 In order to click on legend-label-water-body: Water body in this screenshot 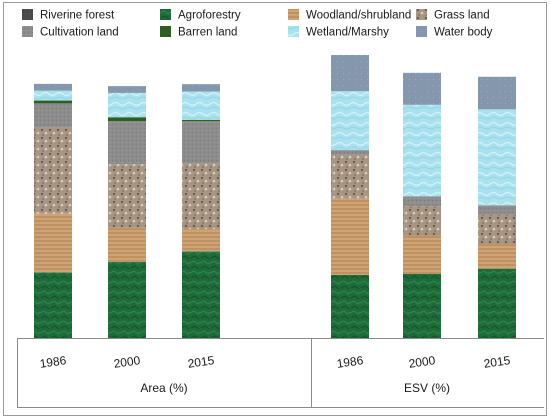, I will do `click(463, 33)`.